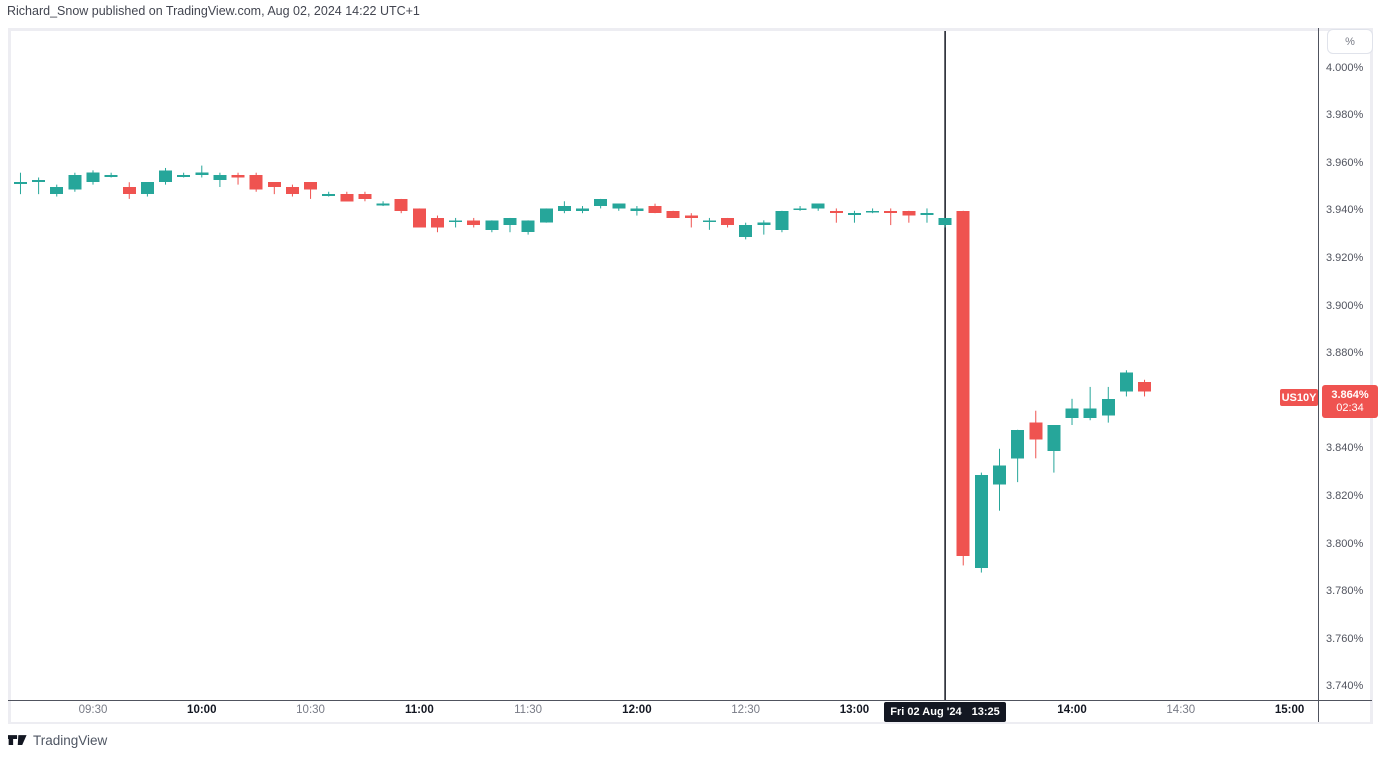 The height and width of the screenshot is (757, 1379). What do you see at coordinates (836, 215) in the screenshot?
I see `candle-12:55` at bounding box center [836, 215].